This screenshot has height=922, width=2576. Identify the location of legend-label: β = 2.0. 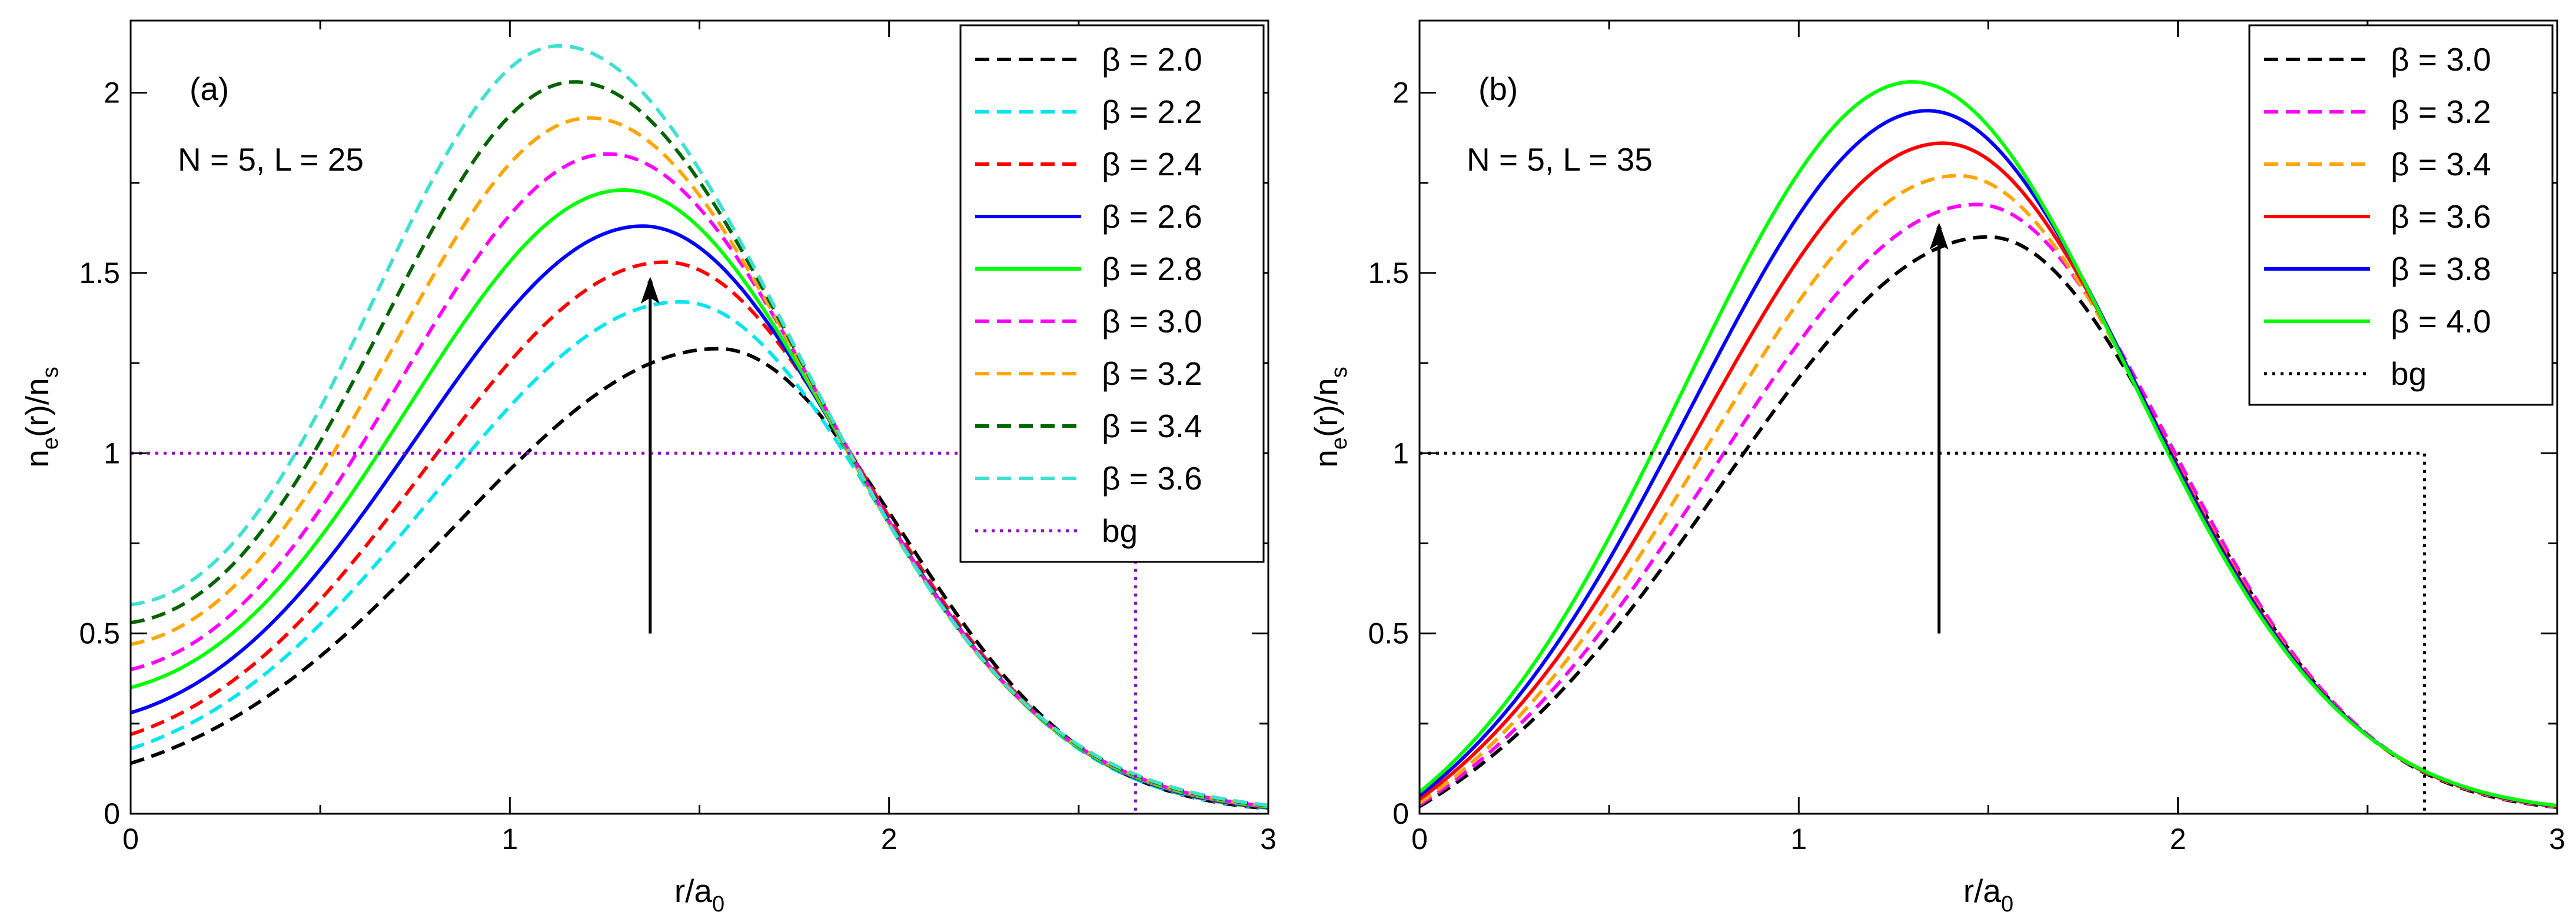
(1152, 59).